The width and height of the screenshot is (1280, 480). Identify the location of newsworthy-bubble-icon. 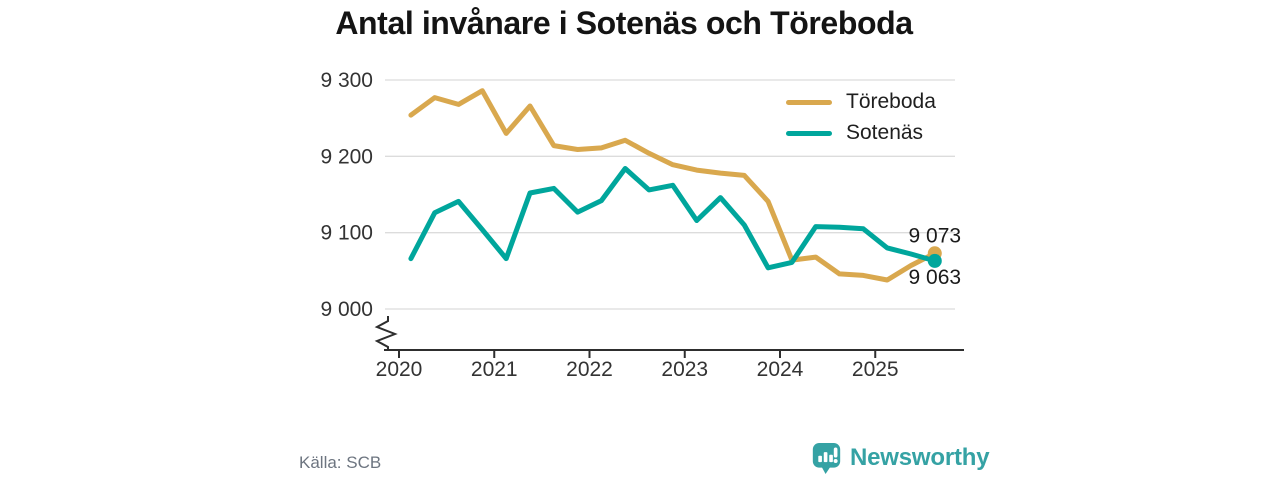
(826, 458).